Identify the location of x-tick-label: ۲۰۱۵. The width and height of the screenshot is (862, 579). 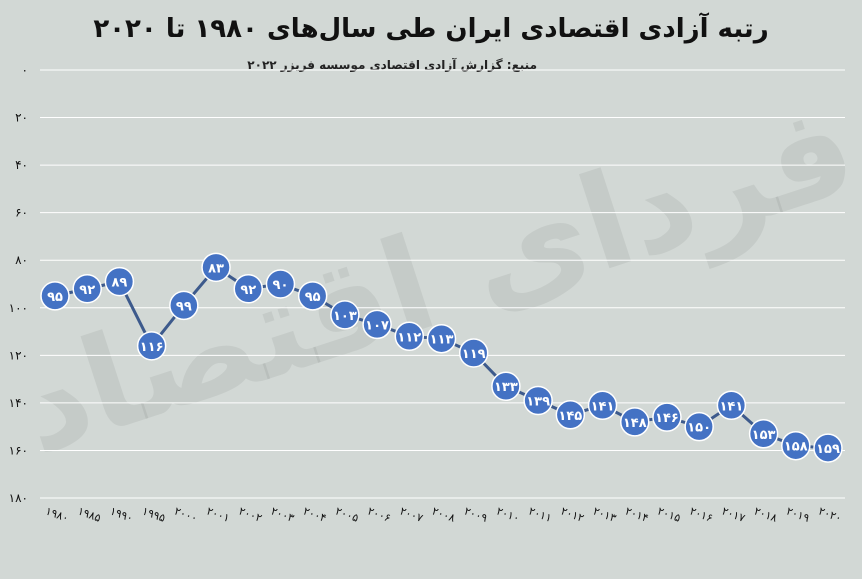
(669, 515).